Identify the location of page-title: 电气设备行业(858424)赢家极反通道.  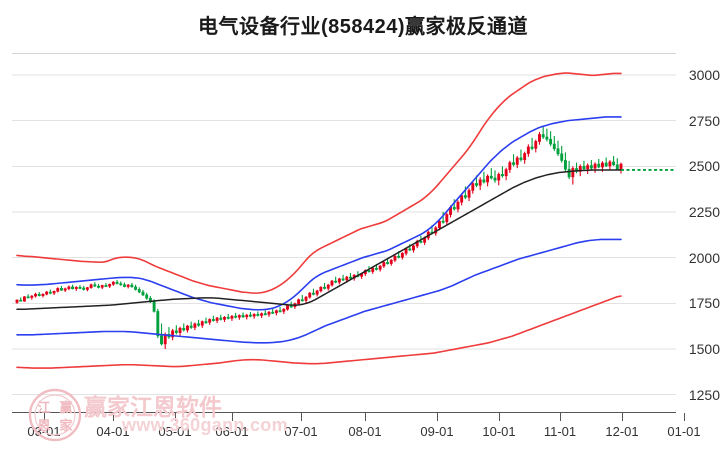
(363, 27).